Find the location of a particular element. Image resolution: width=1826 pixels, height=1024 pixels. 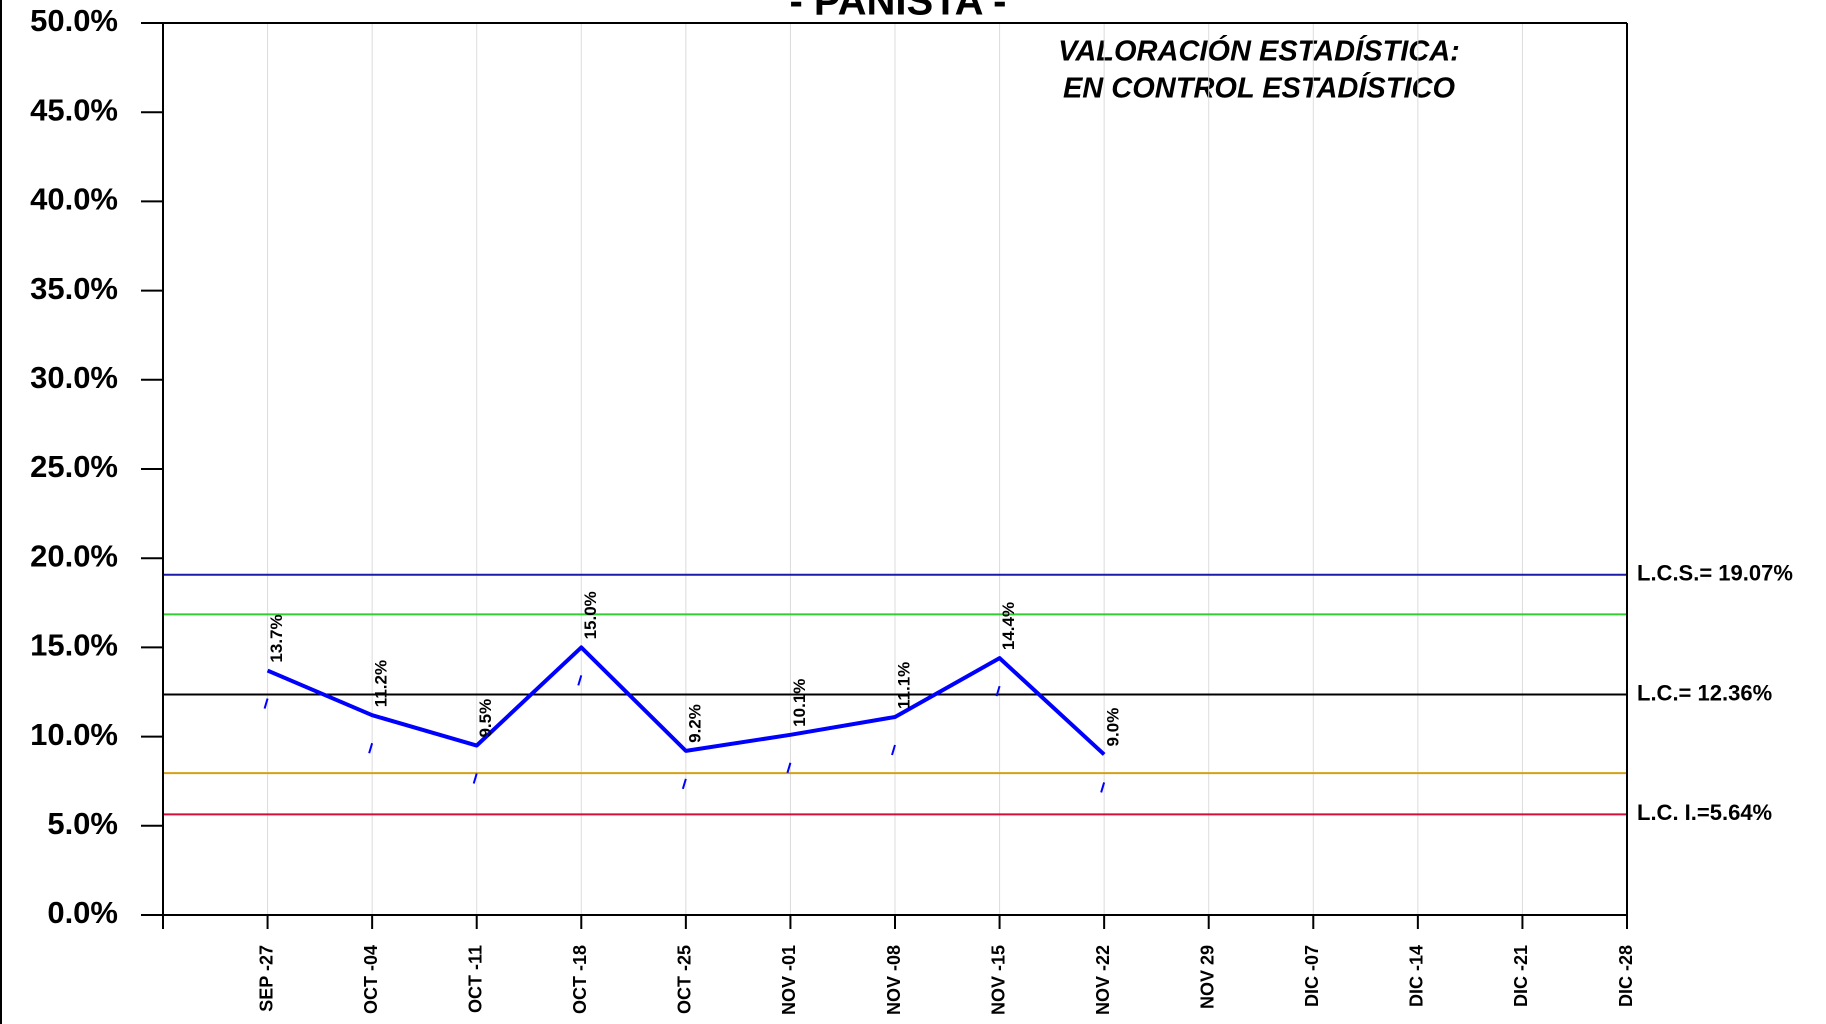

data-label: 9.0% is located at coordinates (1113, 727).